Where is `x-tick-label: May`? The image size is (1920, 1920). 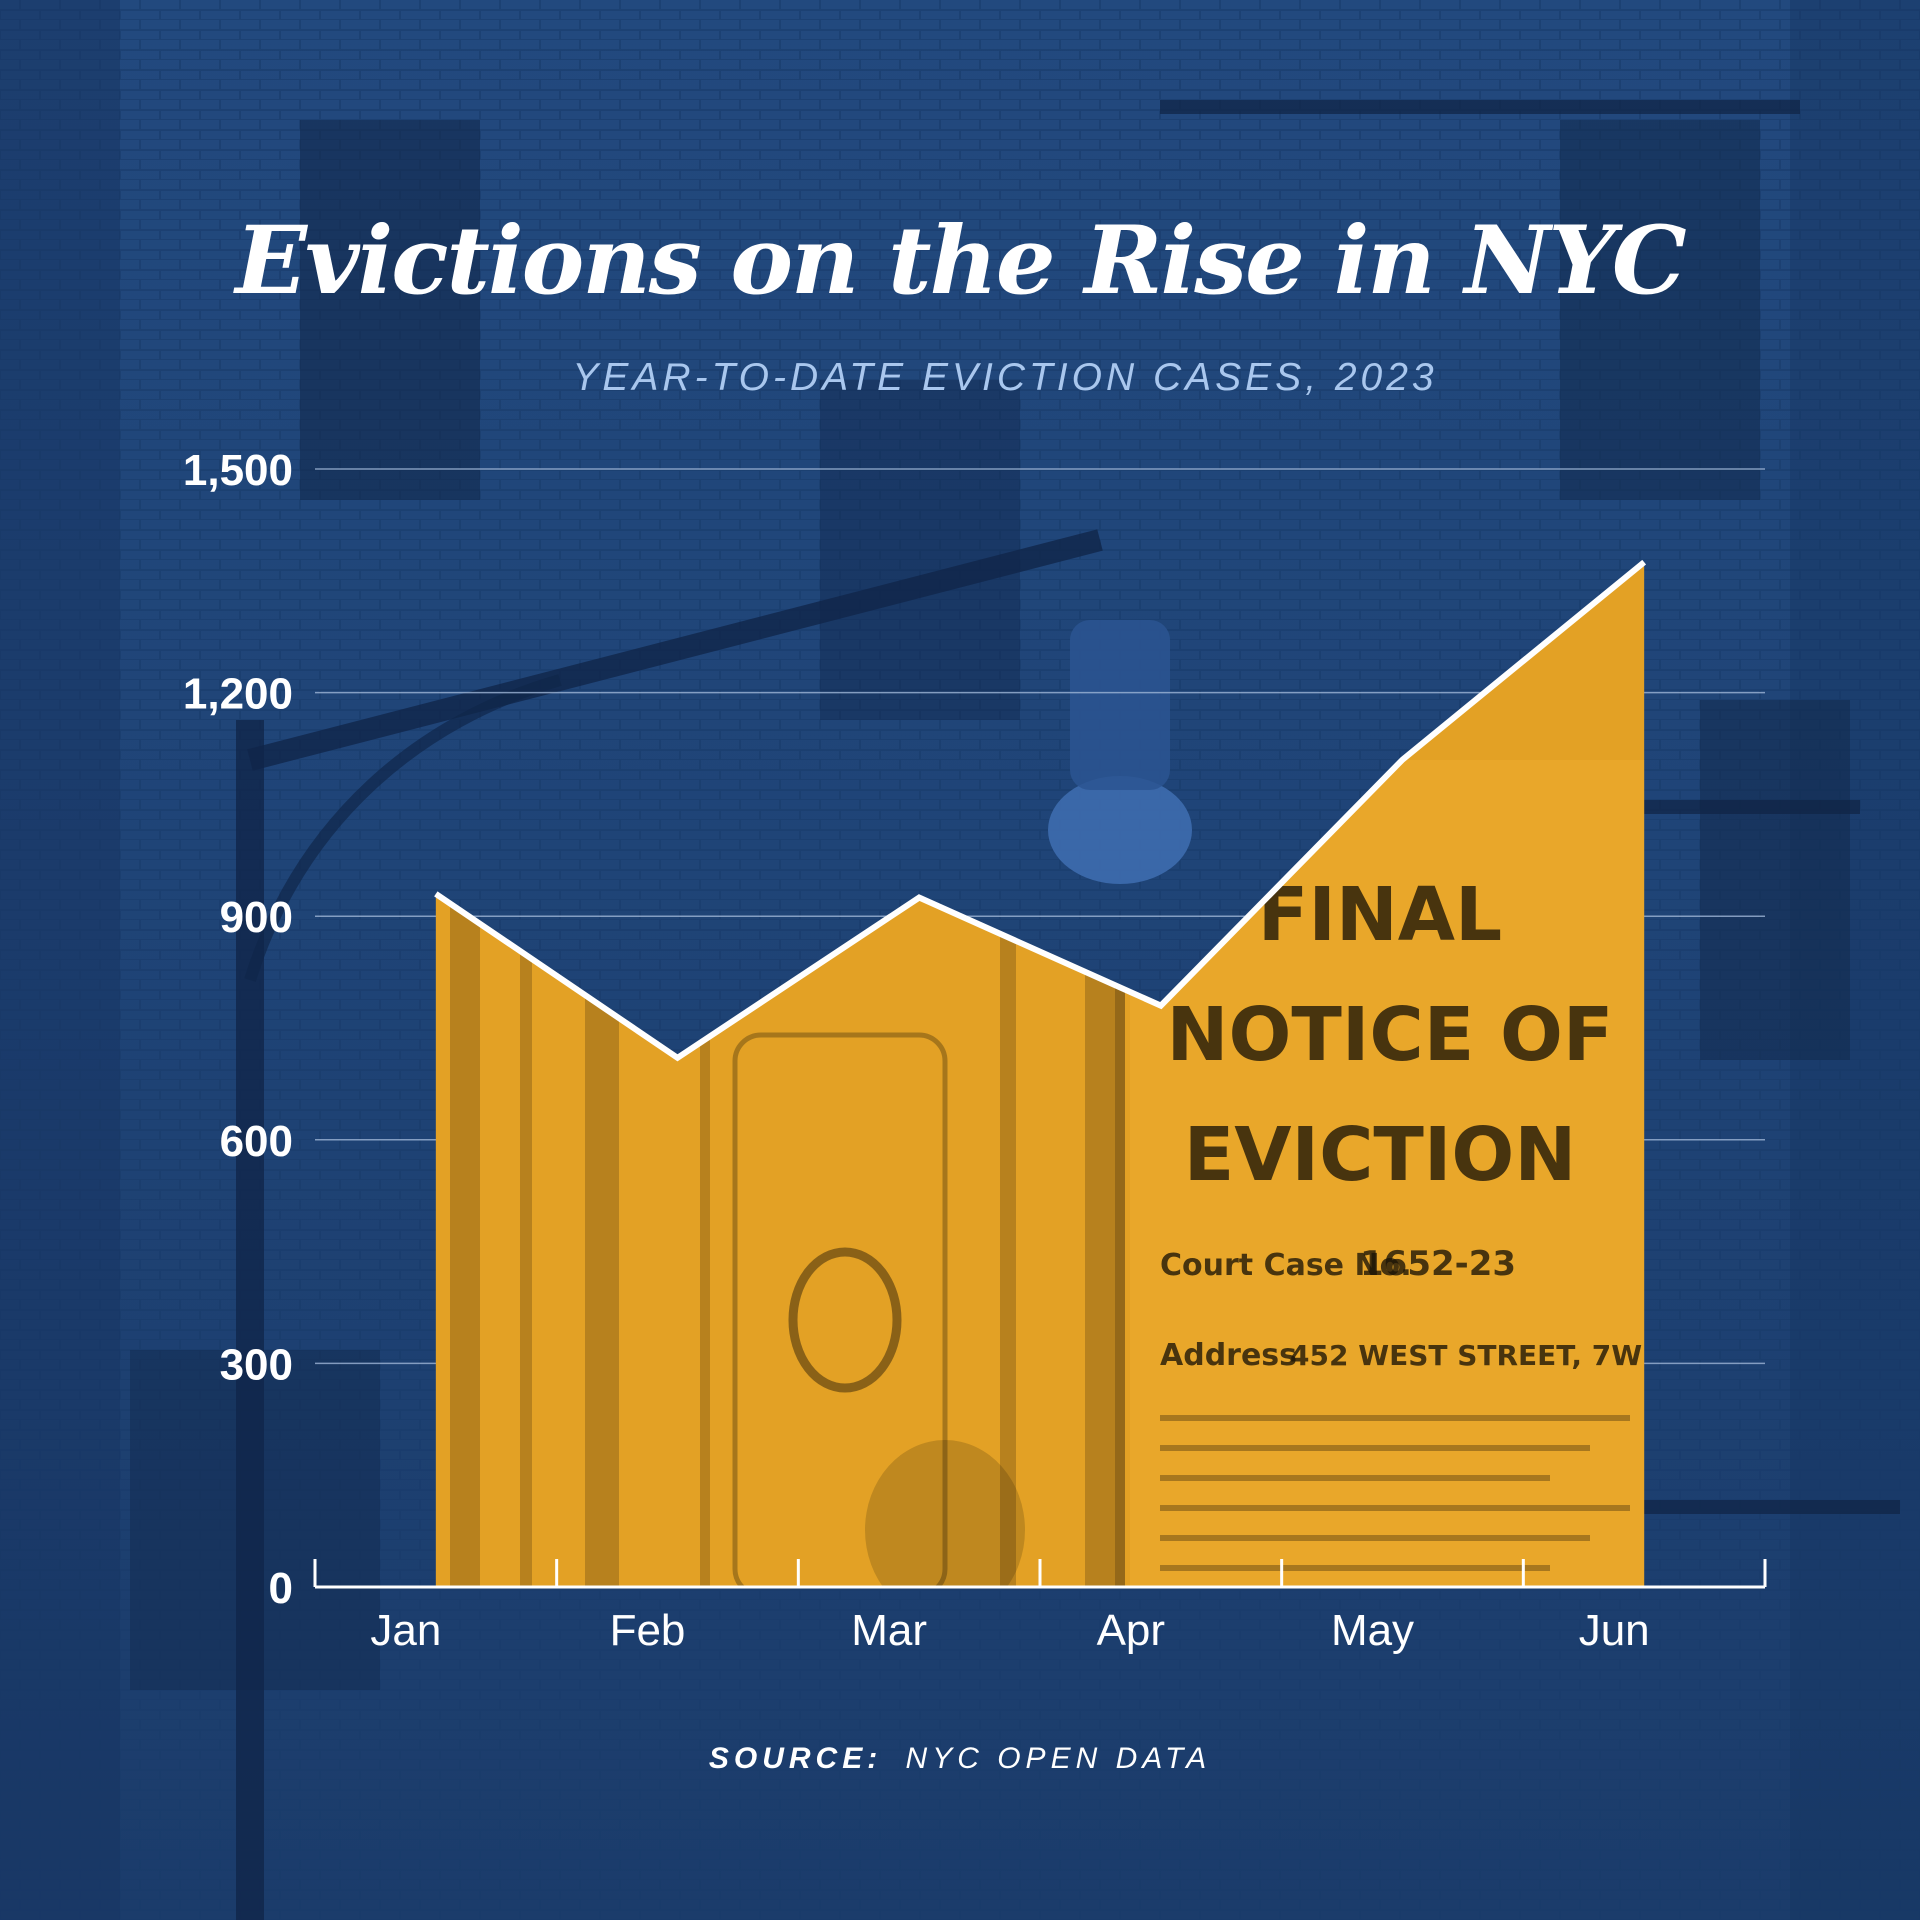 x-tick-label: May is located at coordinates (1372, 1630).